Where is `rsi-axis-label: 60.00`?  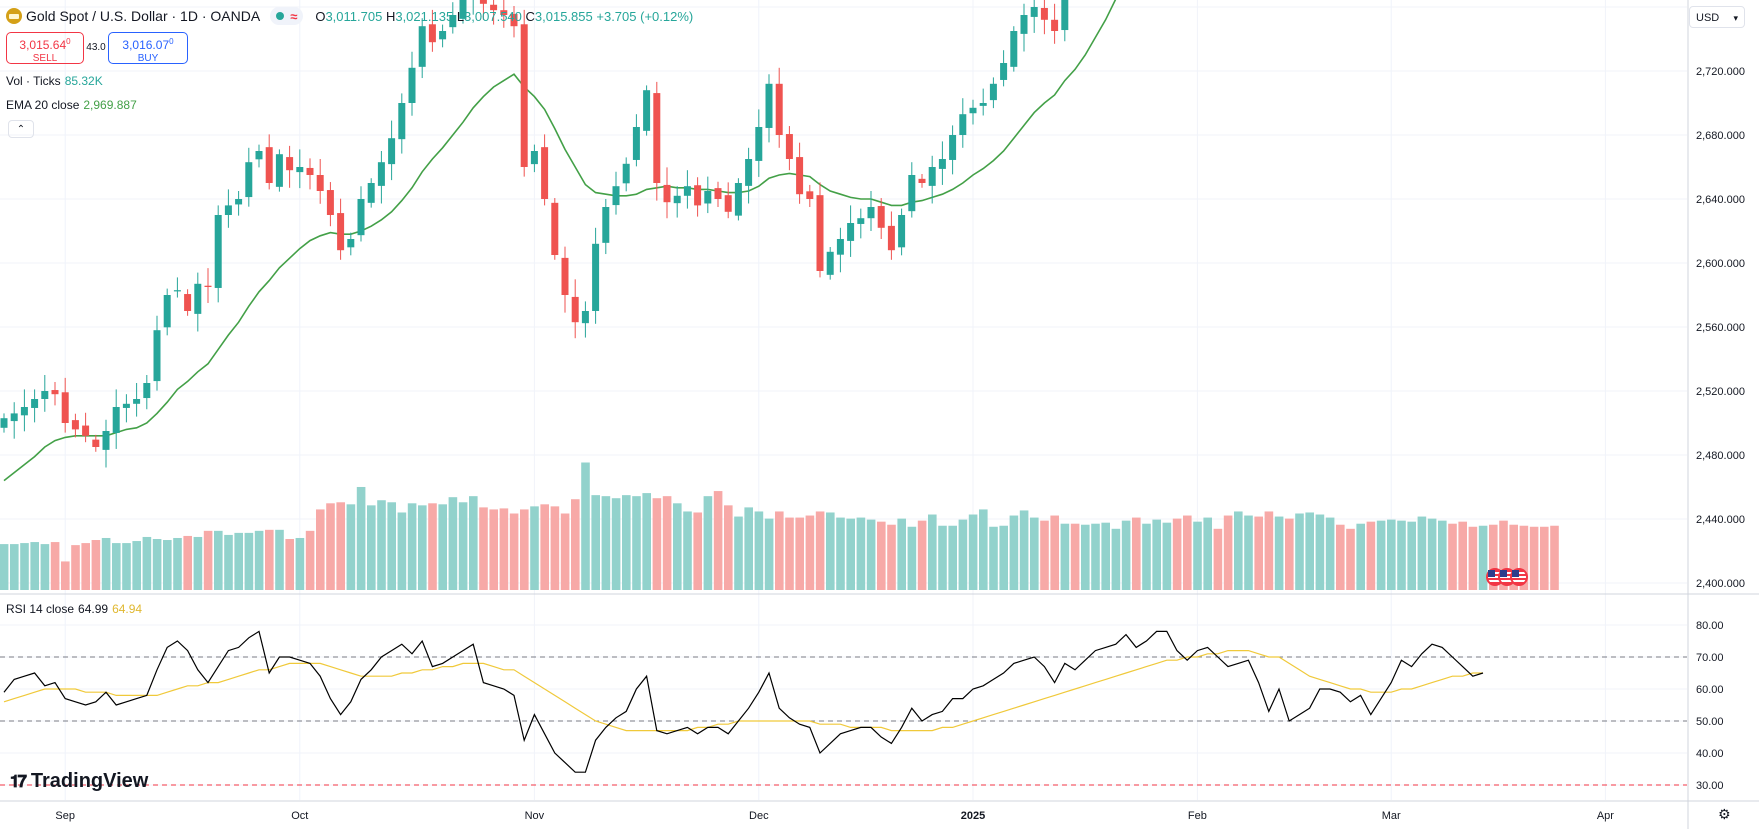 rsi-axis-label: 60.00 is located at coordinates (1710, 690).